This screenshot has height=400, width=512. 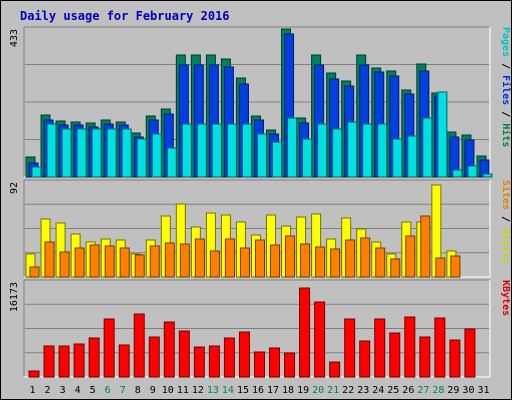 I want to click on series-axis-label: Pages / Files / Hits, so click(x=506, y=87).